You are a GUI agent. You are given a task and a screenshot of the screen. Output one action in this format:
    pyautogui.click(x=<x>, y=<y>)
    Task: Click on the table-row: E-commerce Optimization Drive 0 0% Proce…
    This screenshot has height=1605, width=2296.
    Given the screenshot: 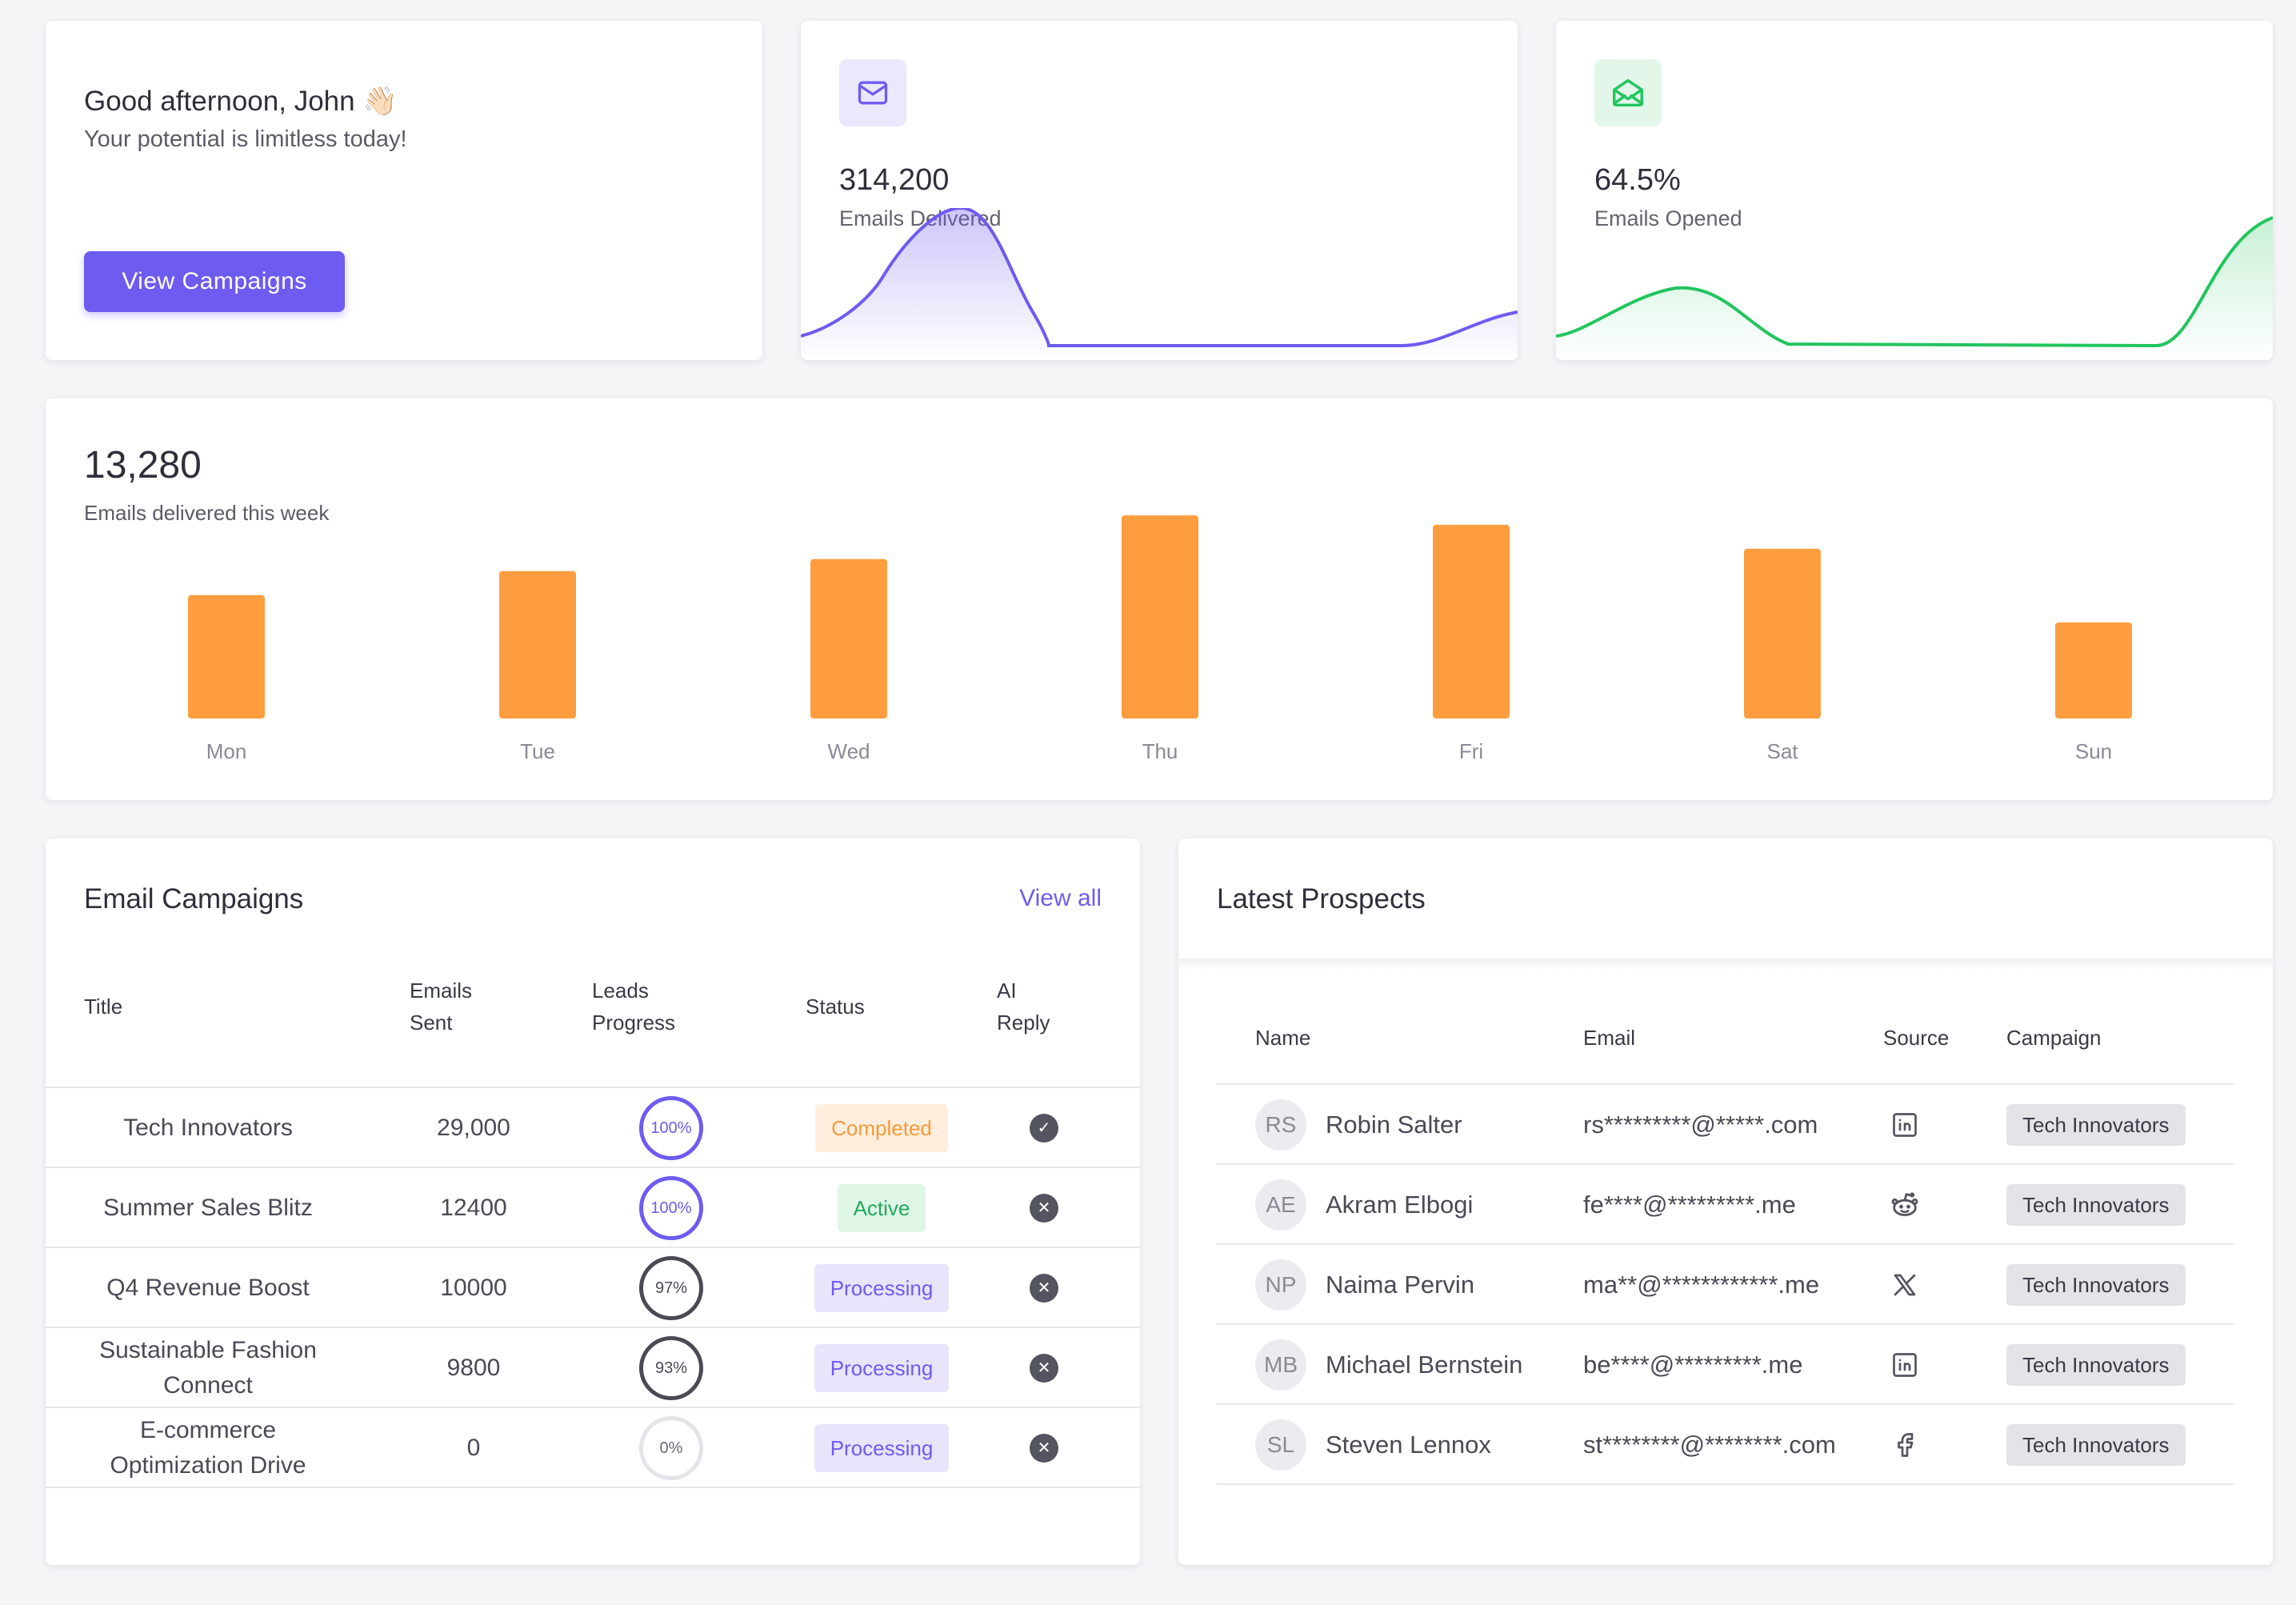 What is the action you would take?
    pyautogui.click(x=593, y=1448)
    